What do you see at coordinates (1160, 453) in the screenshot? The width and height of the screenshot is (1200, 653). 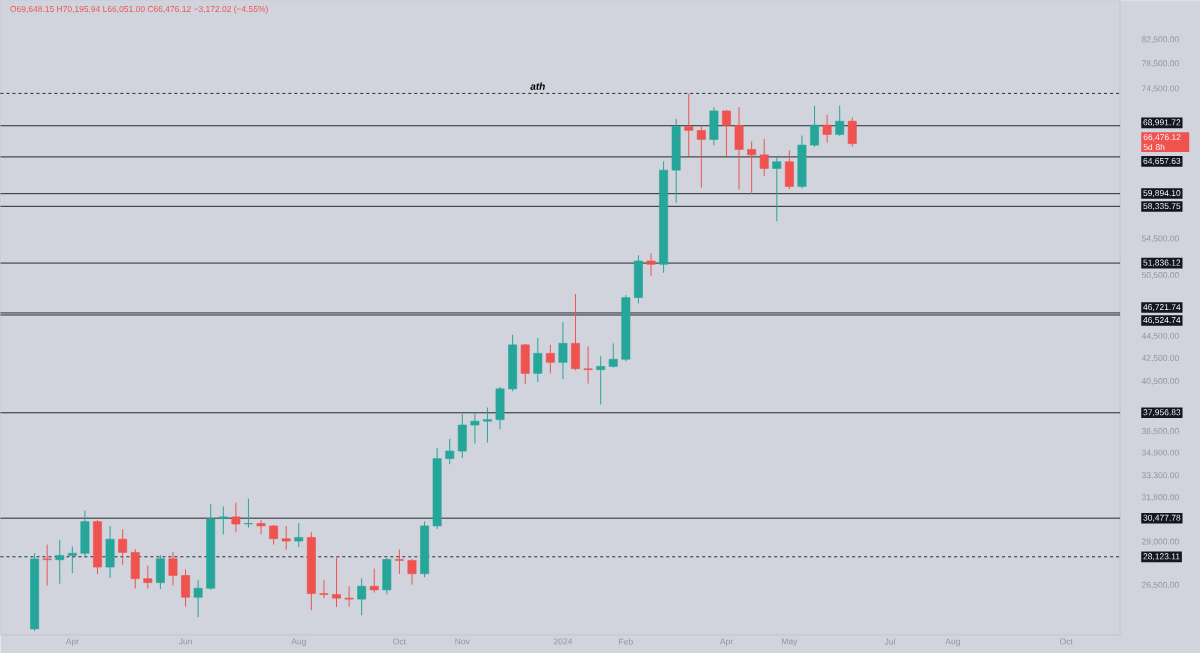 I see `y-tick-label: 34,900.00` at bounding box center [1160, 453].